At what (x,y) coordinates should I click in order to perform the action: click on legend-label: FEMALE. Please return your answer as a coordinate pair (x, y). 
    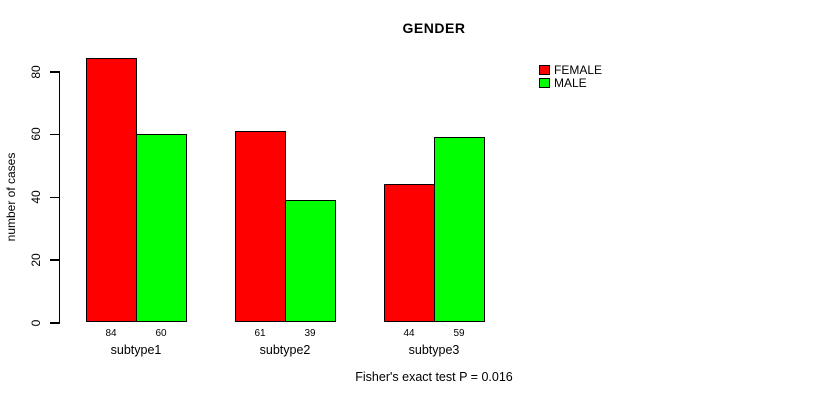
    Looking at the image, I should click on (578, 70).